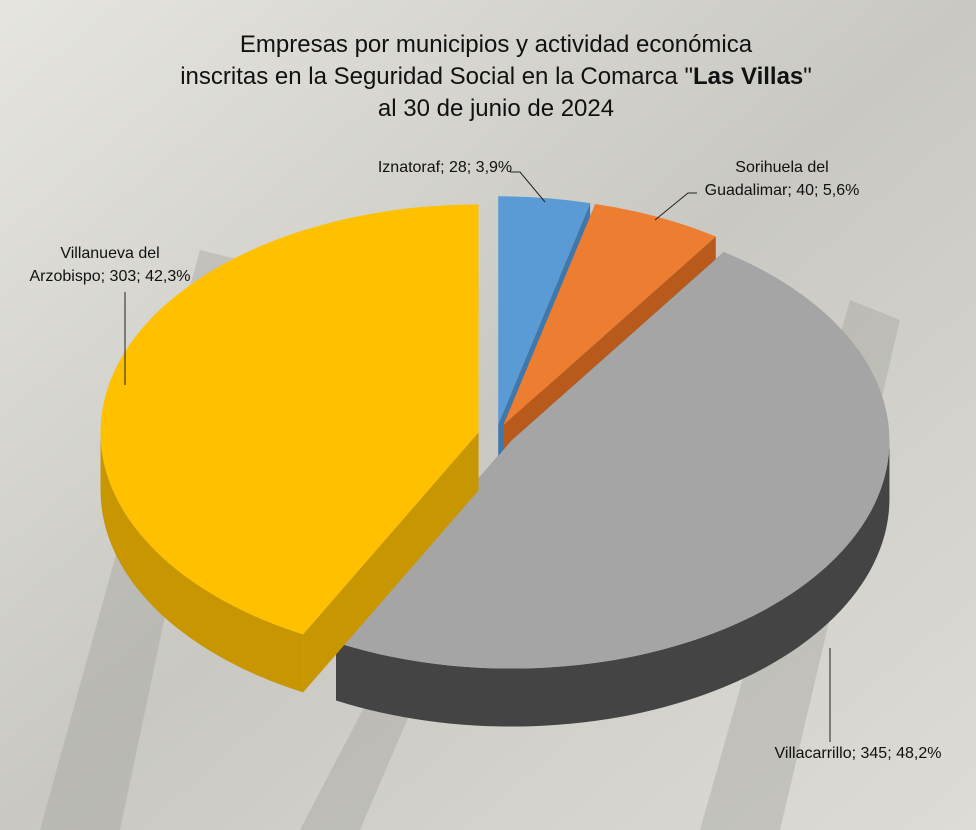 This screenshot has width=976, height=830. Describe the element at coordinates (807, 76) in the screenshot. I see `title-part: "` at that location.